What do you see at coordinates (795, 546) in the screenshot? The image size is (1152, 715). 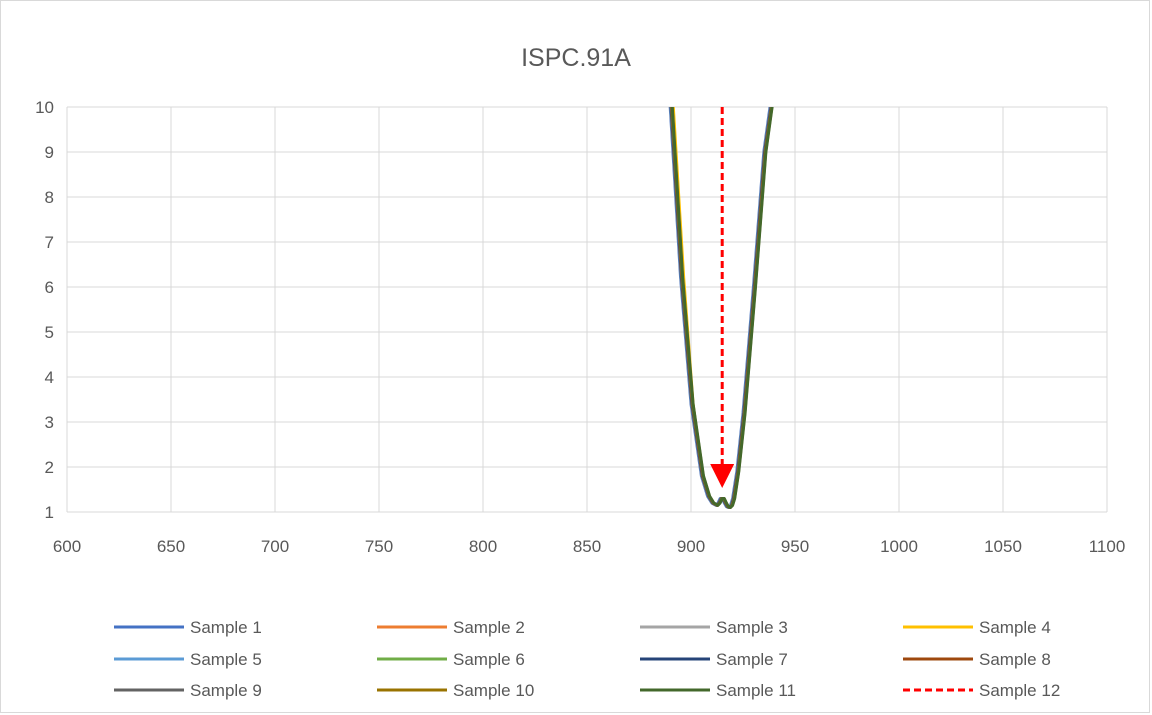 I see `x-tick-label: 950` at bounding box center [795, 546].